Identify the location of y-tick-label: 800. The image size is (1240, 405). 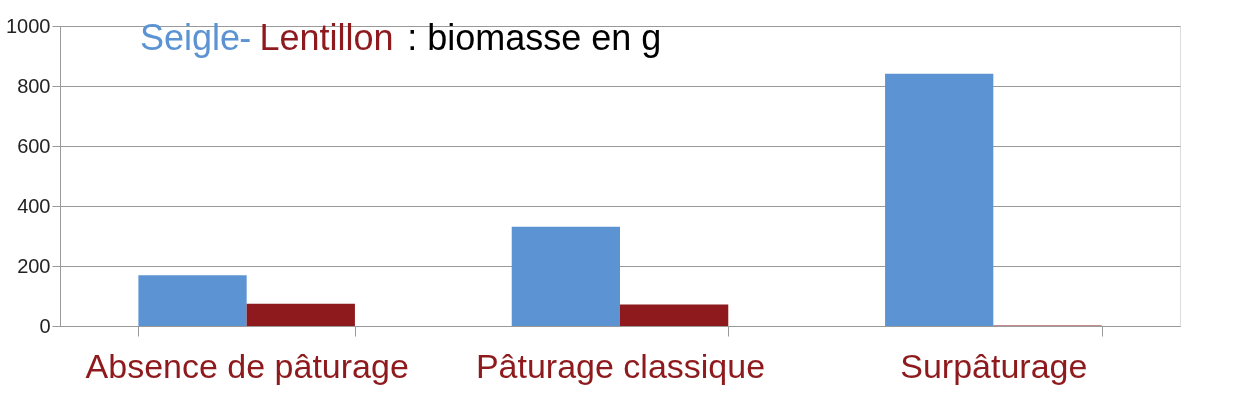
(34, 85).